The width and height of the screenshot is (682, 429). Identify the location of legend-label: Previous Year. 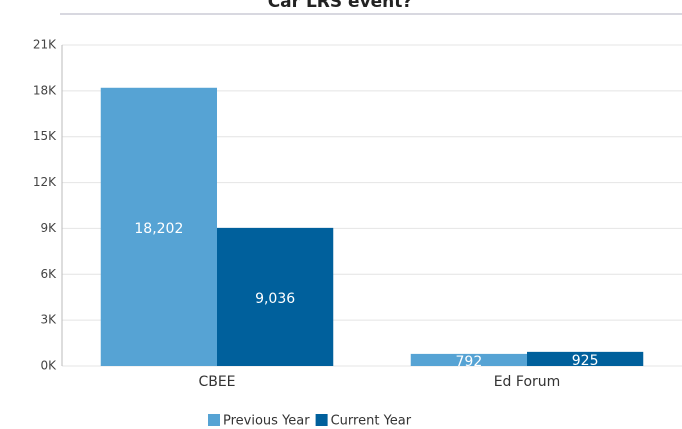
(266, 421).